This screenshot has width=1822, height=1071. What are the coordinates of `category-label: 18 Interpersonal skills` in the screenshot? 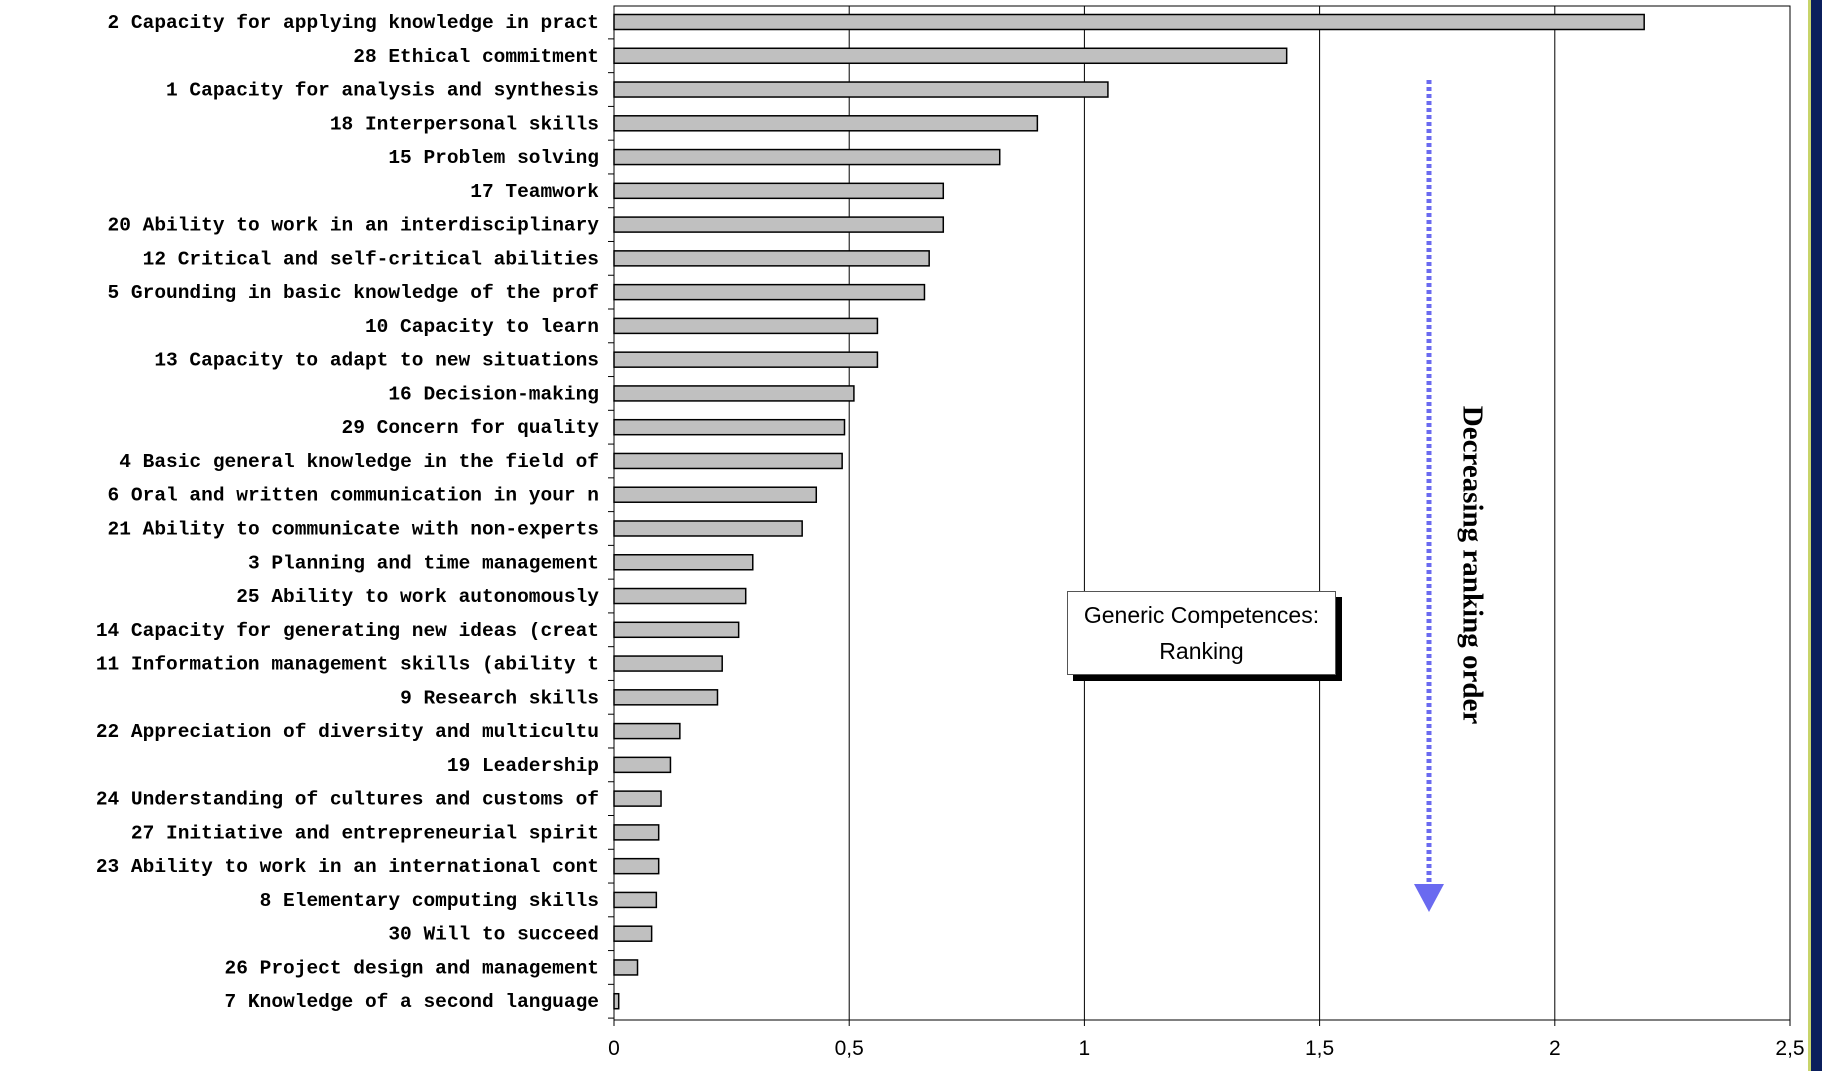 It's located at (464, 124).